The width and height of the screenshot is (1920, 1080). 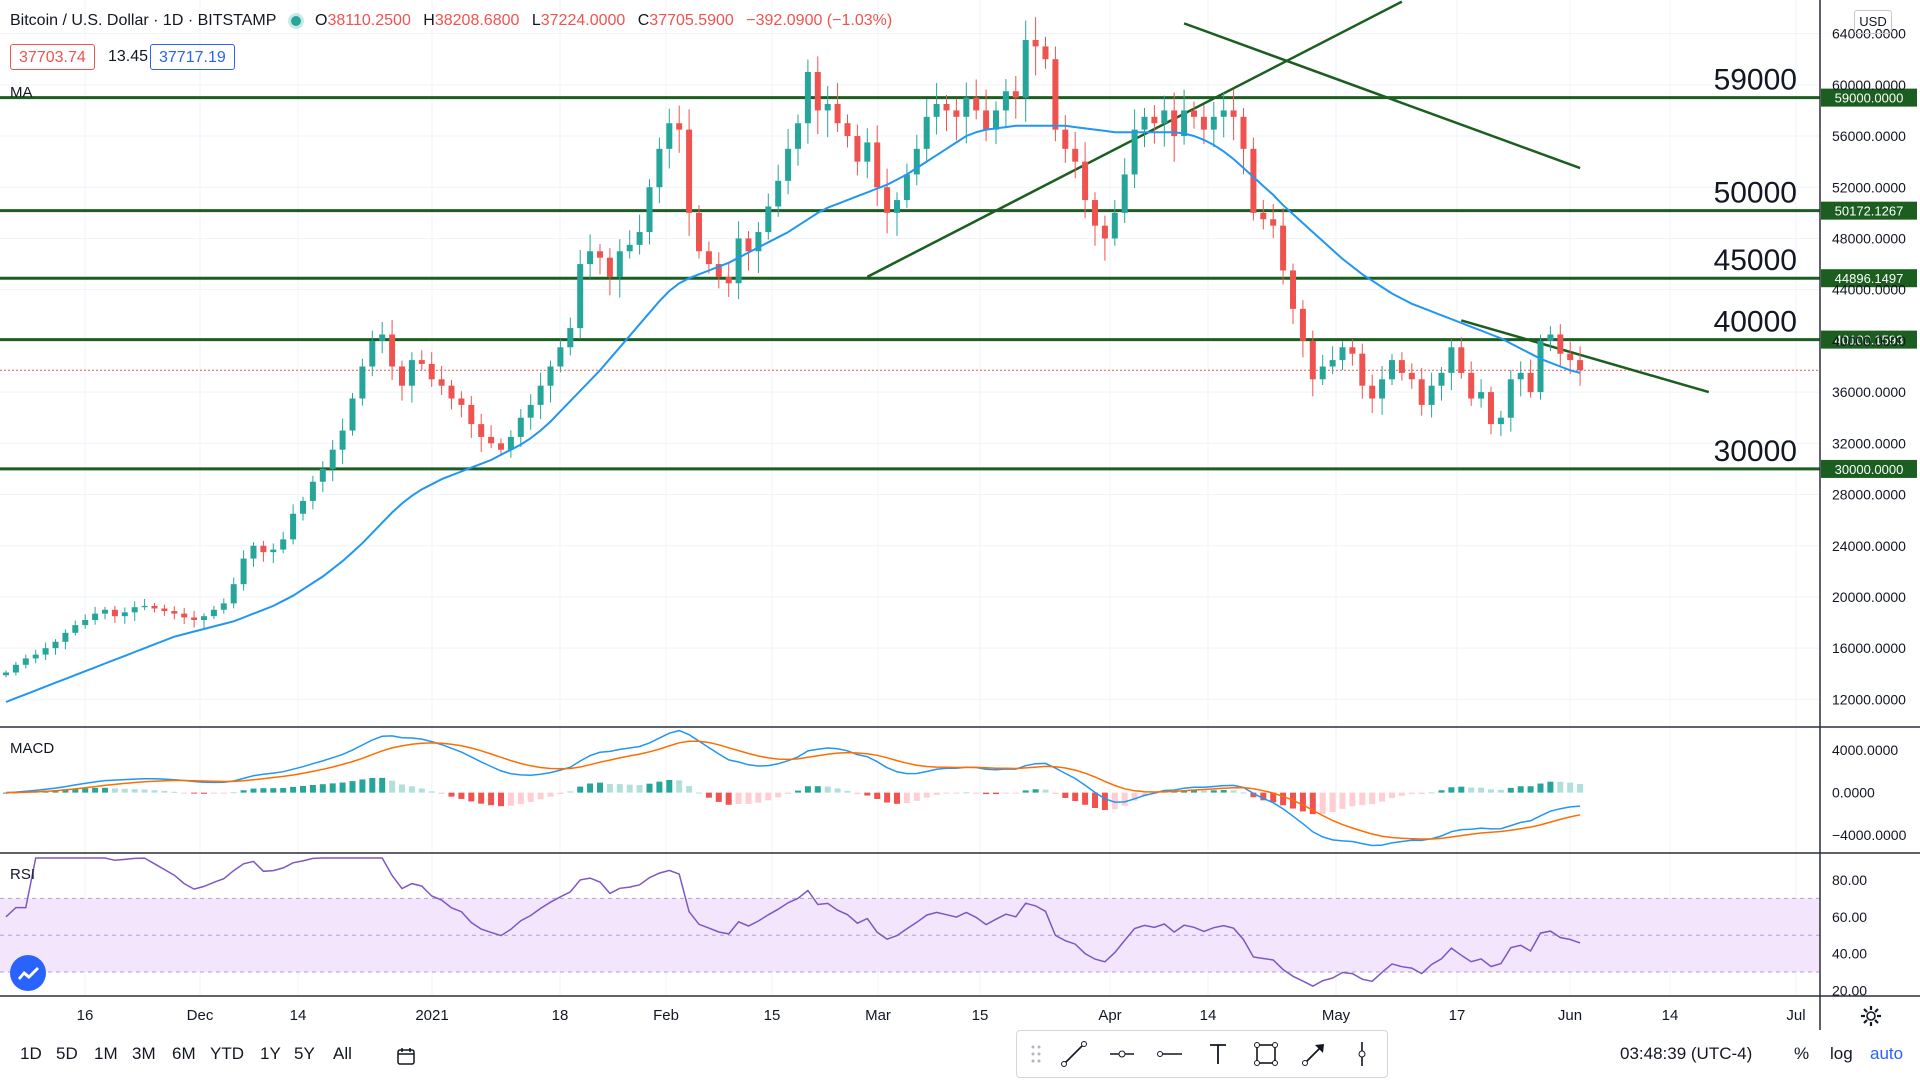 I want to click on timeframe-button-1m: 1M, so click(x=106, y=1053).